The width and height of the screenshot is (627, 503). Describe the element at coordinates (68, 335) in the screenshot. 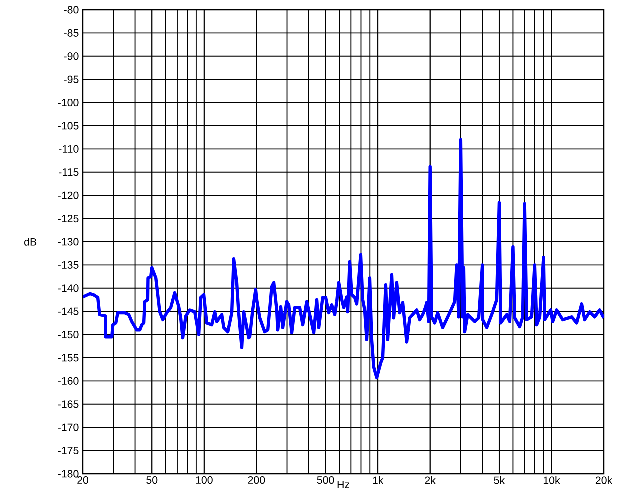

I see `y-tick-label: -150` at that location.